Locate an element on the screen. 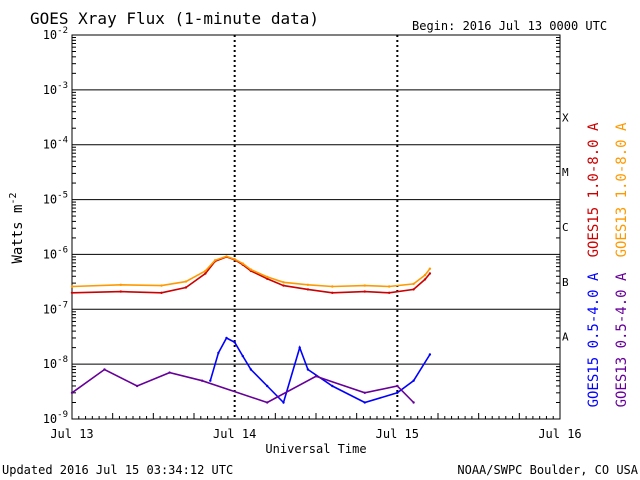 The height and width of the screenshot is (480, 640). y-tick-label: 10⁻³ is located at coordinates (55, 89).